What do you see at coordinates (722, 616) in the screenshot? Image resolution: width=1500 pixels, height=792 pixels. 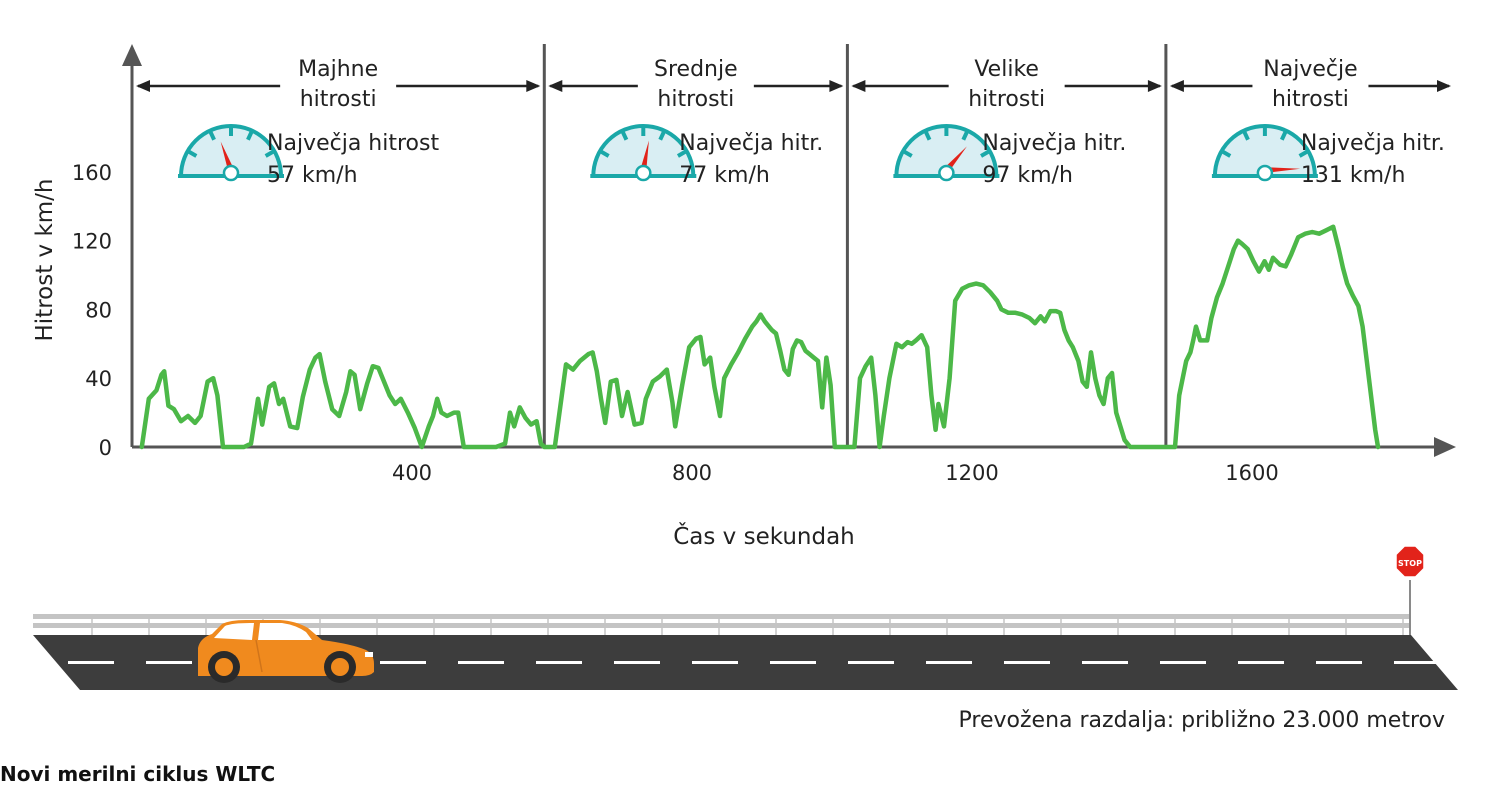 I see `guardrail-top-bar` at bounding box center [722, 616].